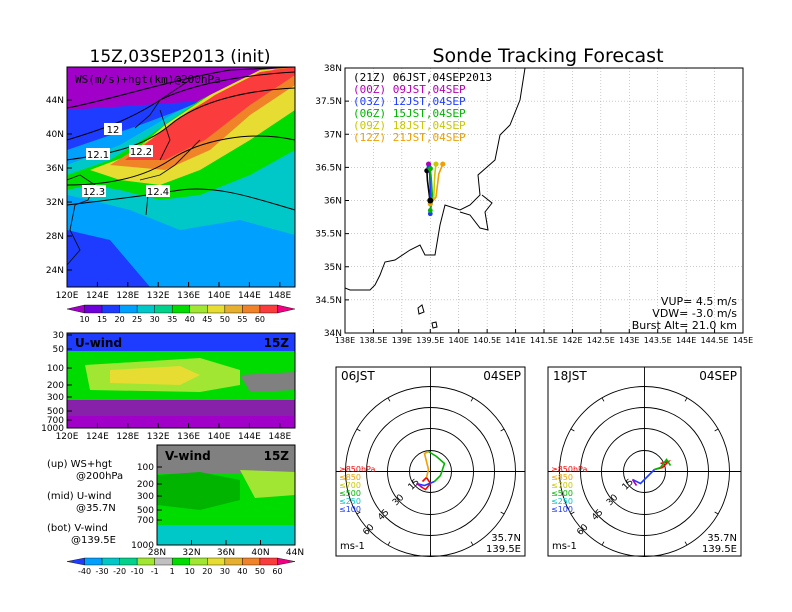 This screenshot has height=612, width=792. I want to click on colorbar-label: -40, so click(84, 571).